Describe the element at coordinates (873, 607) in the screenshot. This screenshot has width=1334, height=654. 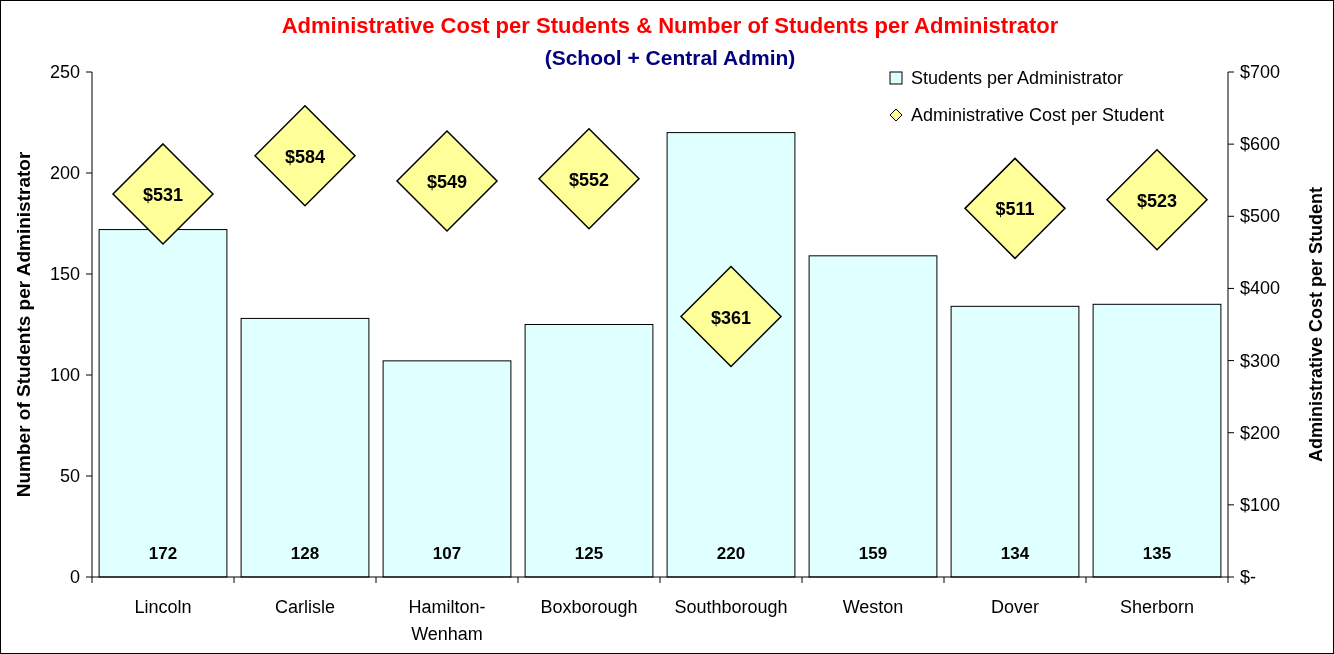
I see `x-tick-label: Weston` at that location.